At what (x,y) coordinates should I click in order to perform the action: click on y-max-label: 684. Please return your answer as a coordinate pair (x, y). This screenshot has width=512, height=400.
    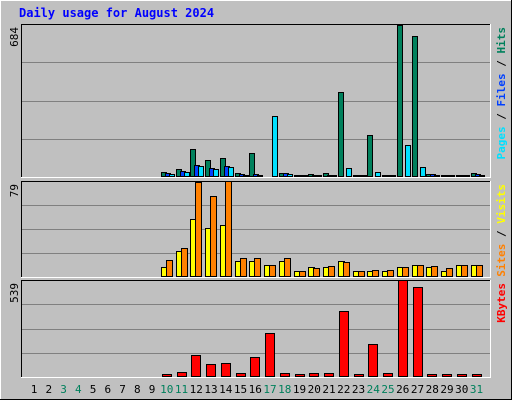
    Looking at the image, I should click on (14, 37).